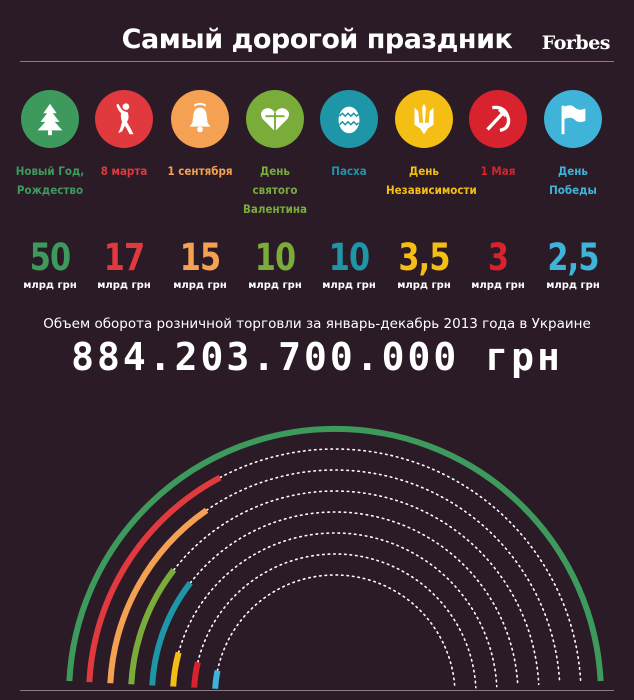  Describe the element at coordinates (349, 171) in the screenshot. I see `holiday-name: Пасха` at that location.